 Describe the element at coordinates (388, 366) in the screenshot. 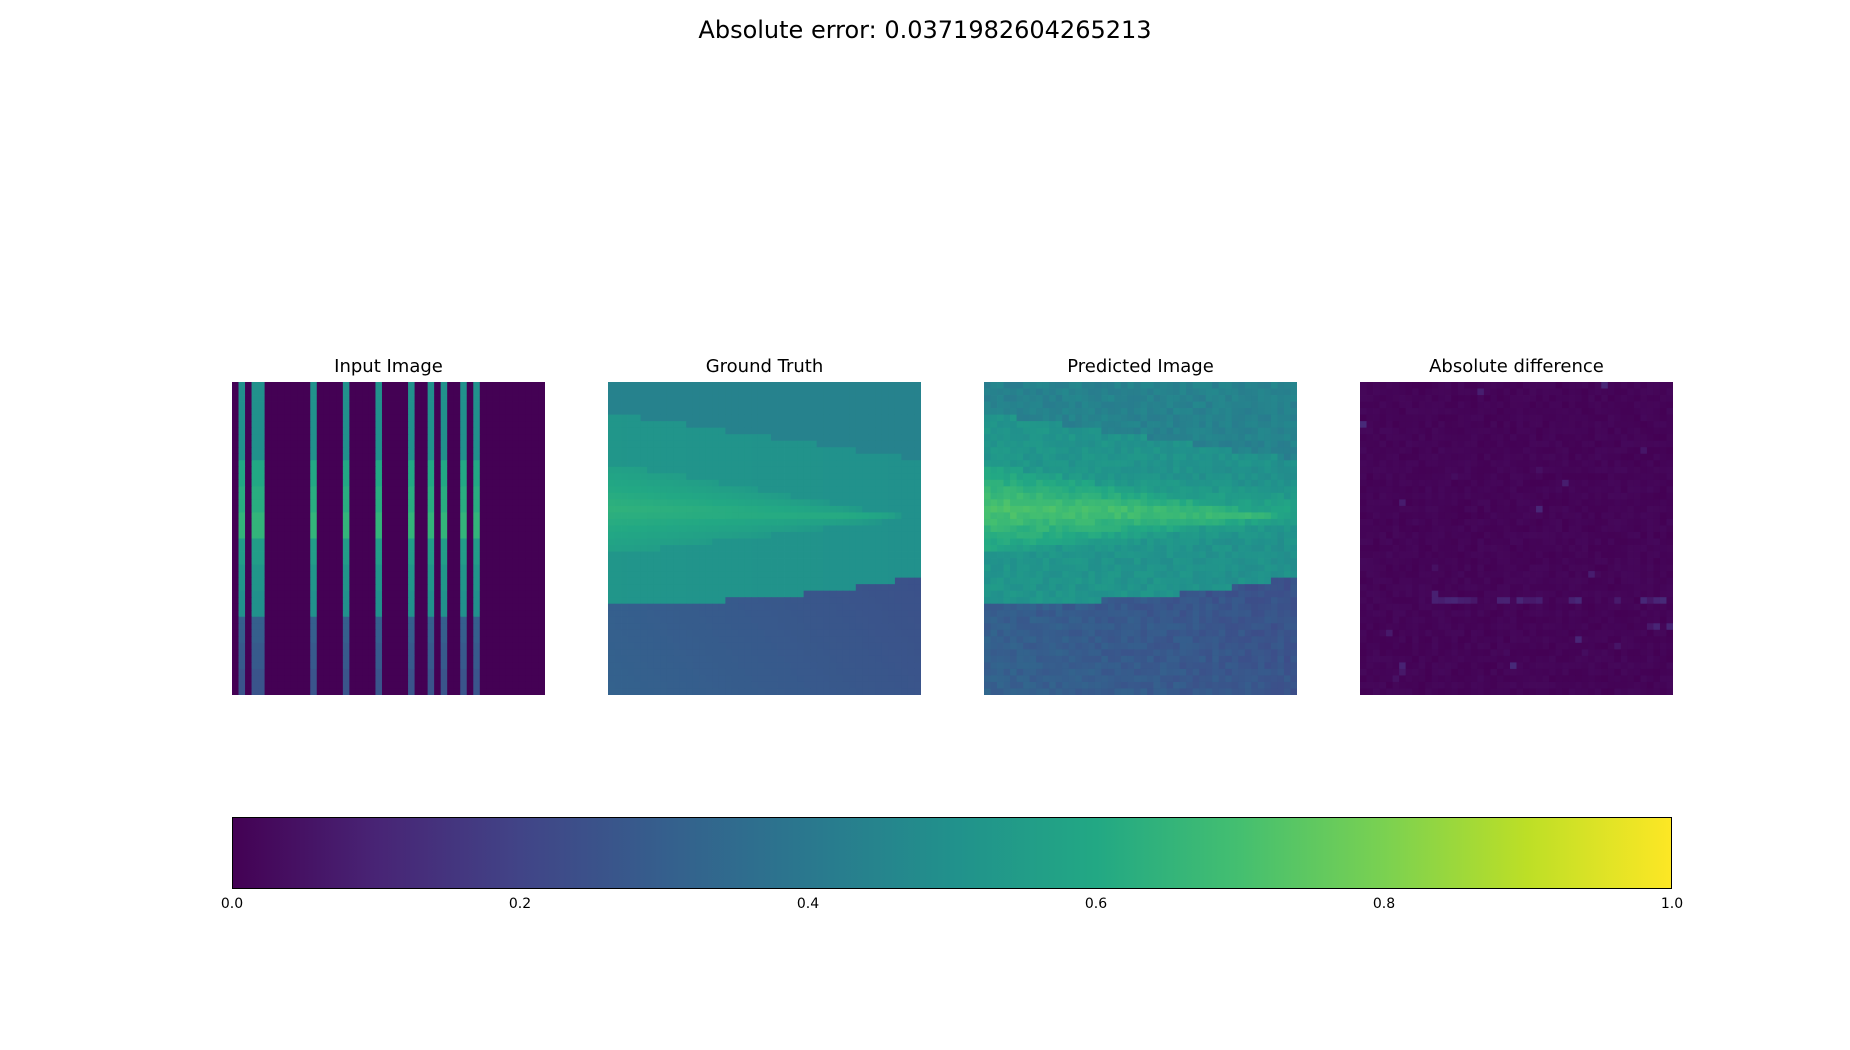

I see `panel-title-input: Input Image` at that location.